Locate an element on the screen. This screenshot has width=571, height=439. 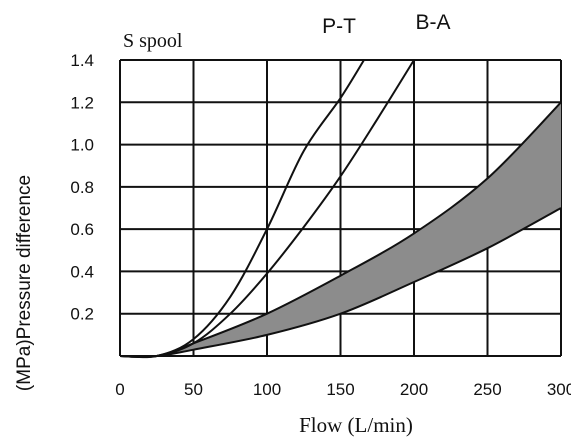
x-axis-label: Flow (L/min) is located at coordinates (356, 425).